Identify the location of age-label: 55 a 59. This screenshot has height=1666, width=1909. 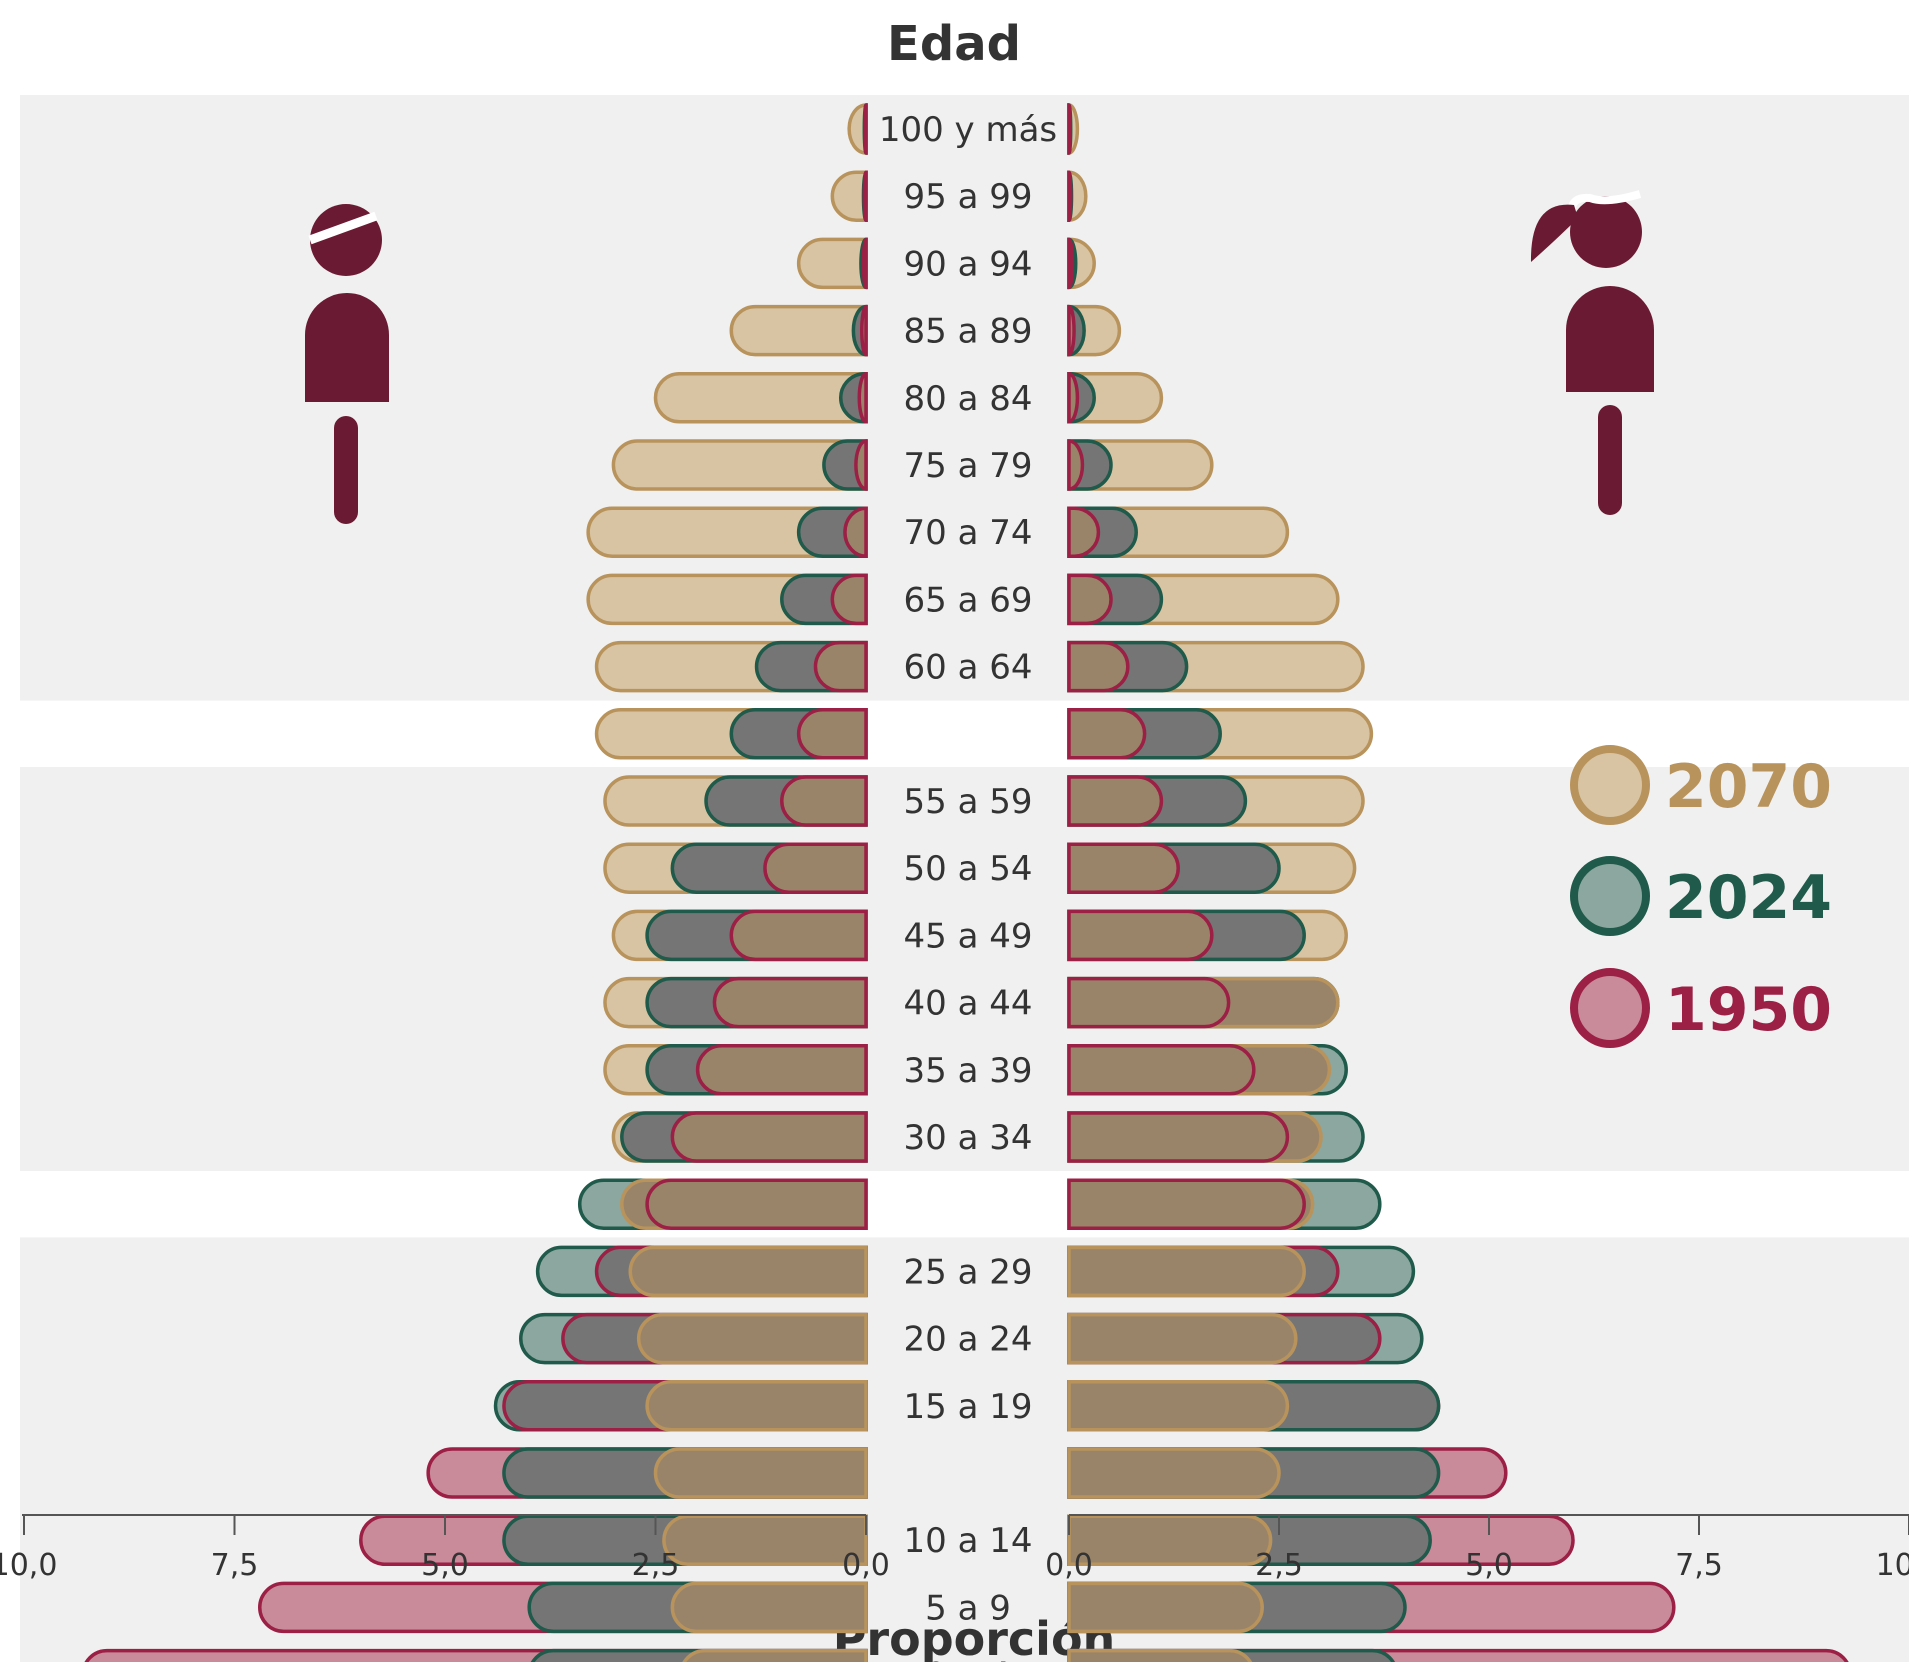
(968, 802).